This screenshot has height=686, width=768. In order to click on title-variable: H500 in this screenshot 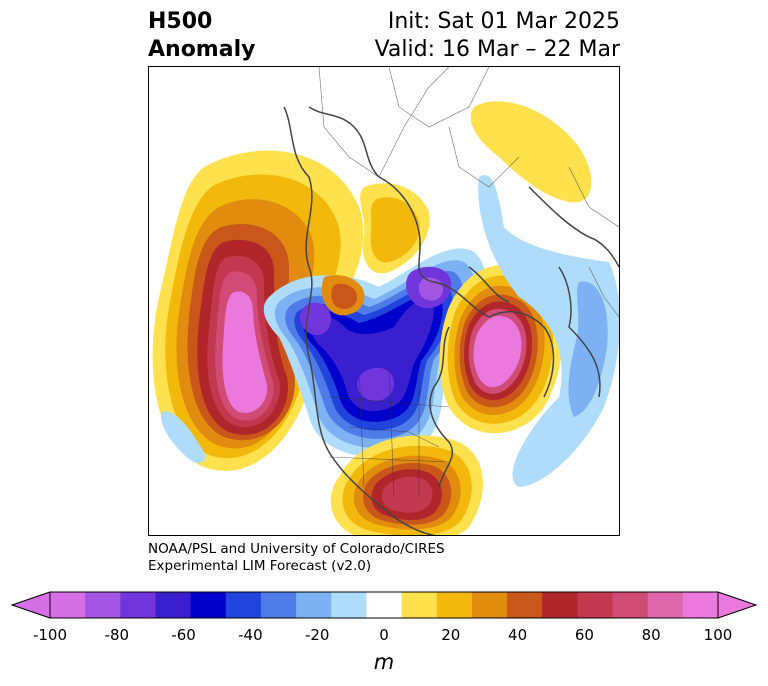, I will do `click(180, 21)`.